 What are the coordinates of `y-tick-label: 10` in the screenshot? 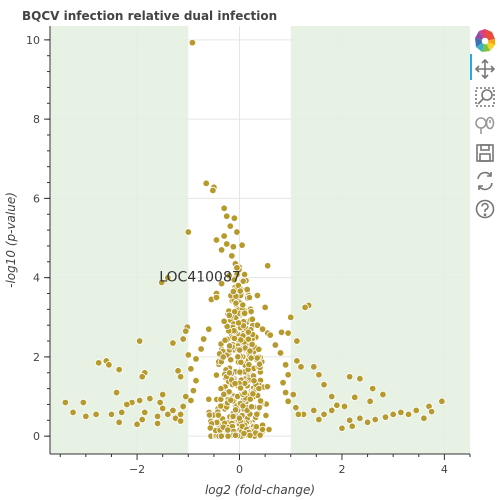 It's located at (33, 40).